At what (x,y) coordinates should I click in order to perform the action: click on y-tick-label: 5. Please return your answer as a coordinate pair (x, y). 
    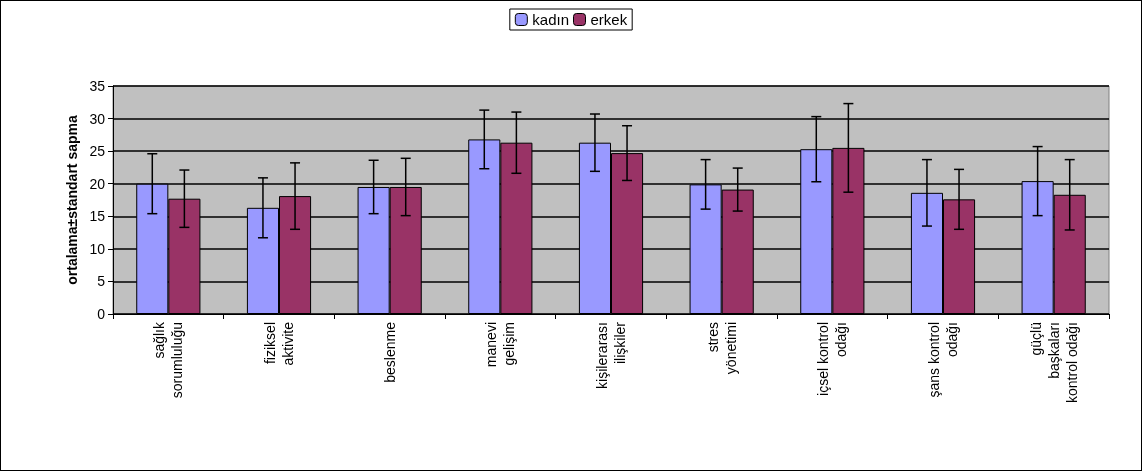
    Looking at the image, I should click on (101, 281).